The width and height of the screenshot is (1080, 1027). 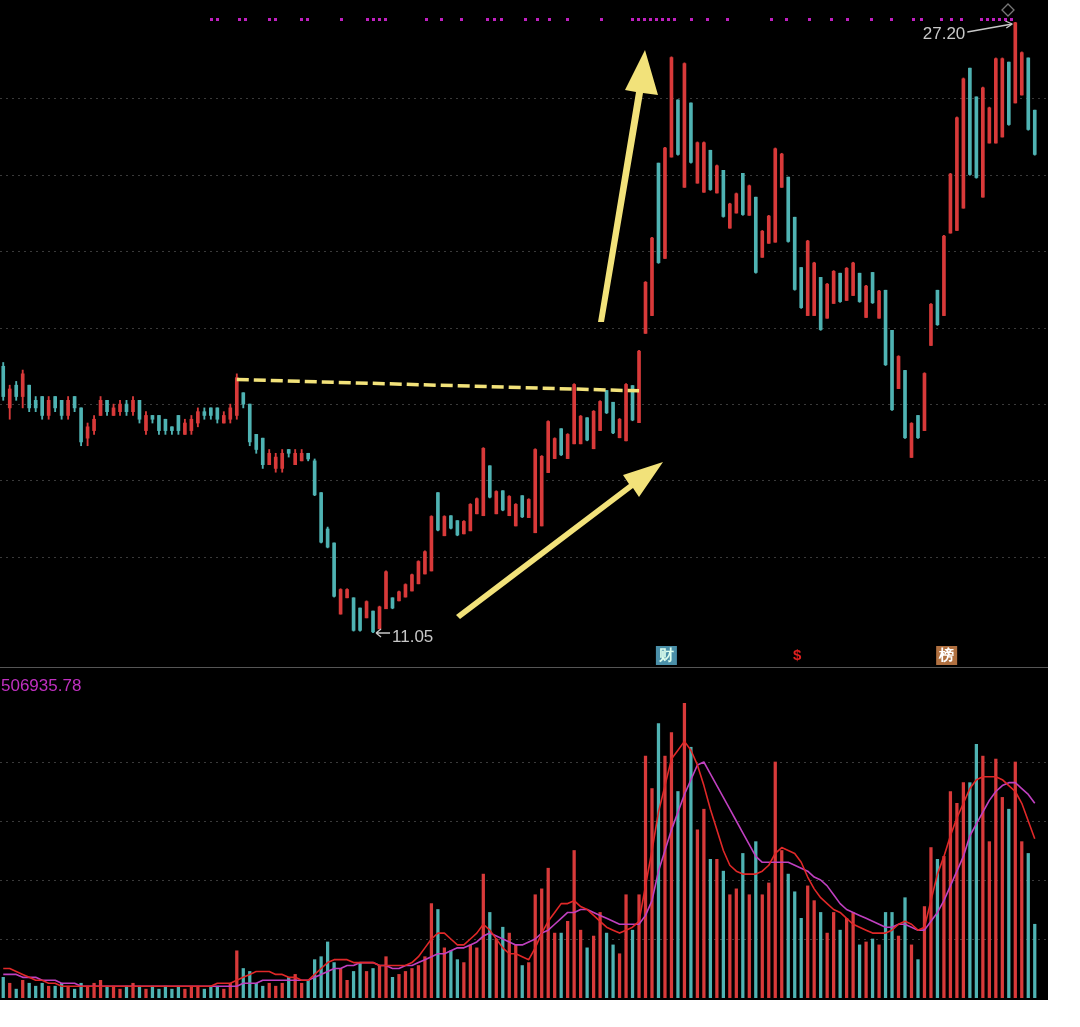 I want to click on text: 榜, so click(x=946, y=655).